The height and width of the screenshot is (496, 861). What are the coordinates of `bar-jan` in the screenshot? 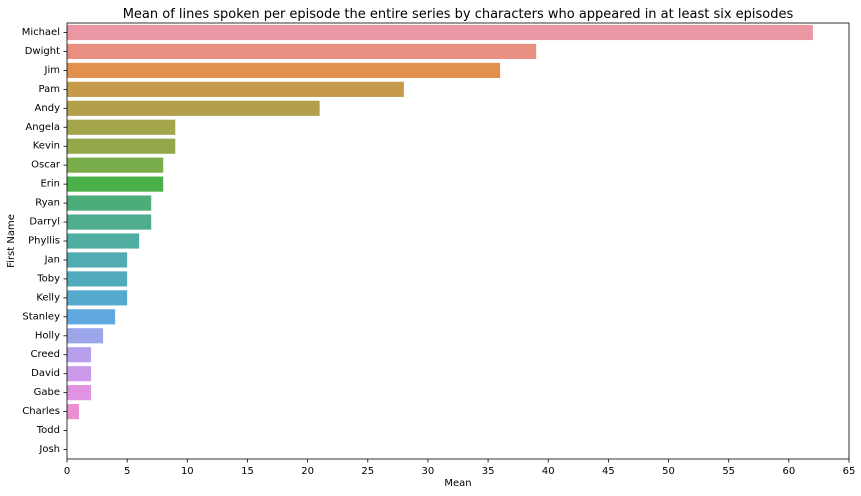 It's located at (97, 260).